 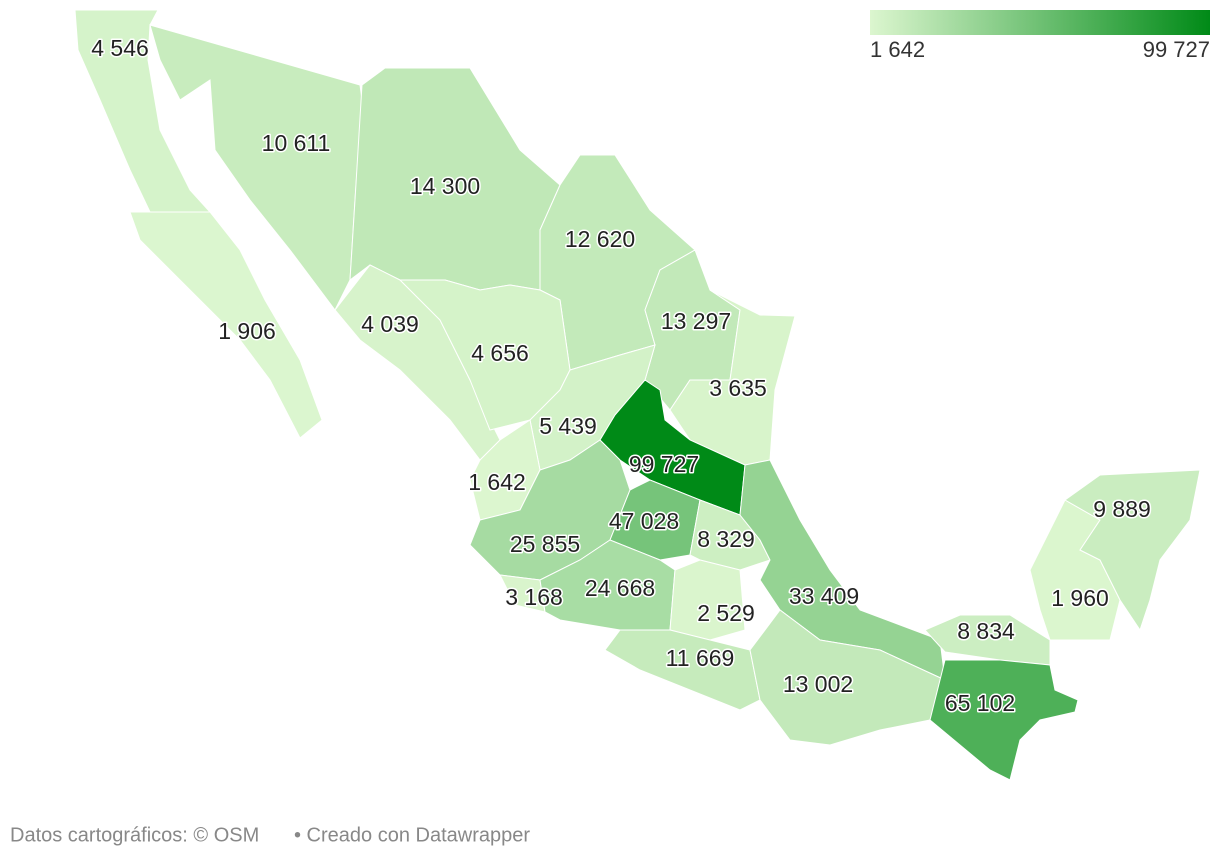 What do you see at coordinates (500, 353) in the screenshot?
I see `region-label: 4 656` at bounding box center [500, 353].